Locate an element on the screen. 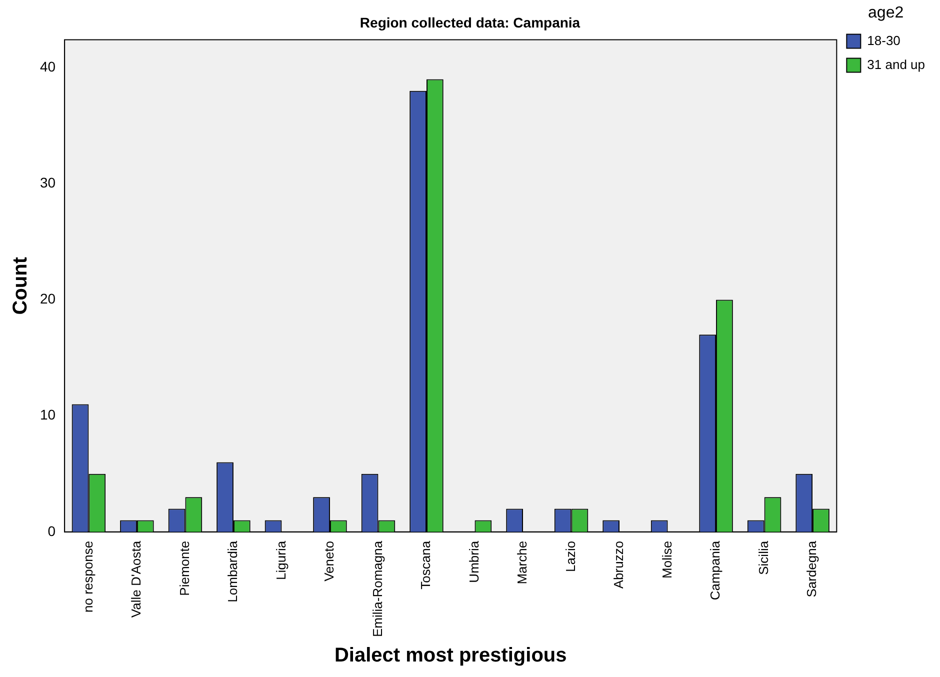 The width and height of the screenshot is (940, 677). x-tick-label: Veneto is located at coordinates (329, 561).